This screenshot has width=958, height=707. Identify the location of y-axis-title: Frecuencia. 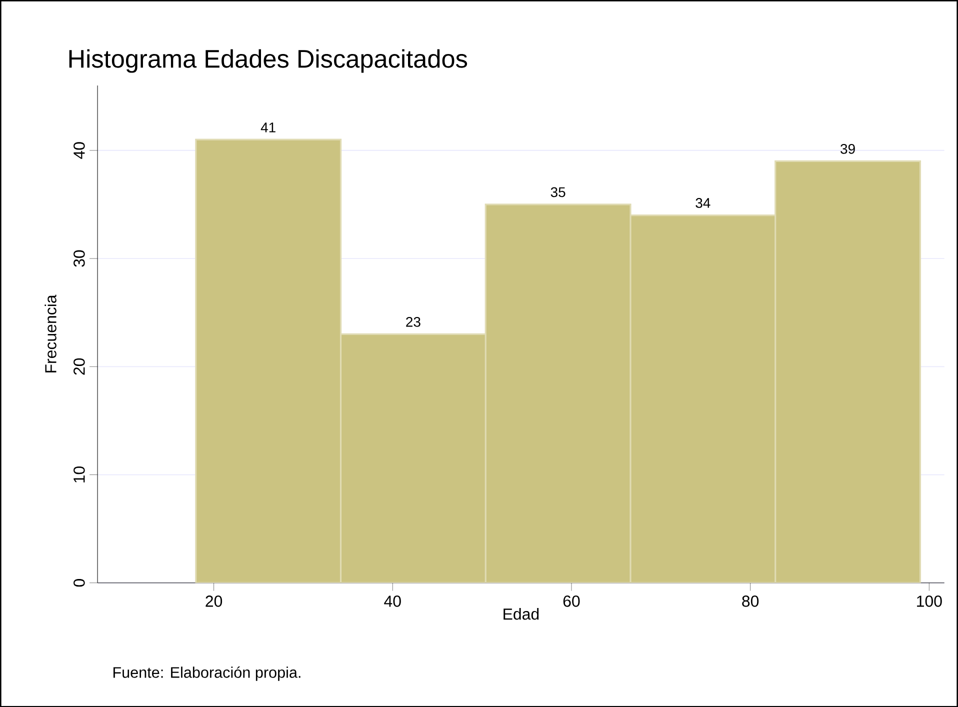
(50, 333).